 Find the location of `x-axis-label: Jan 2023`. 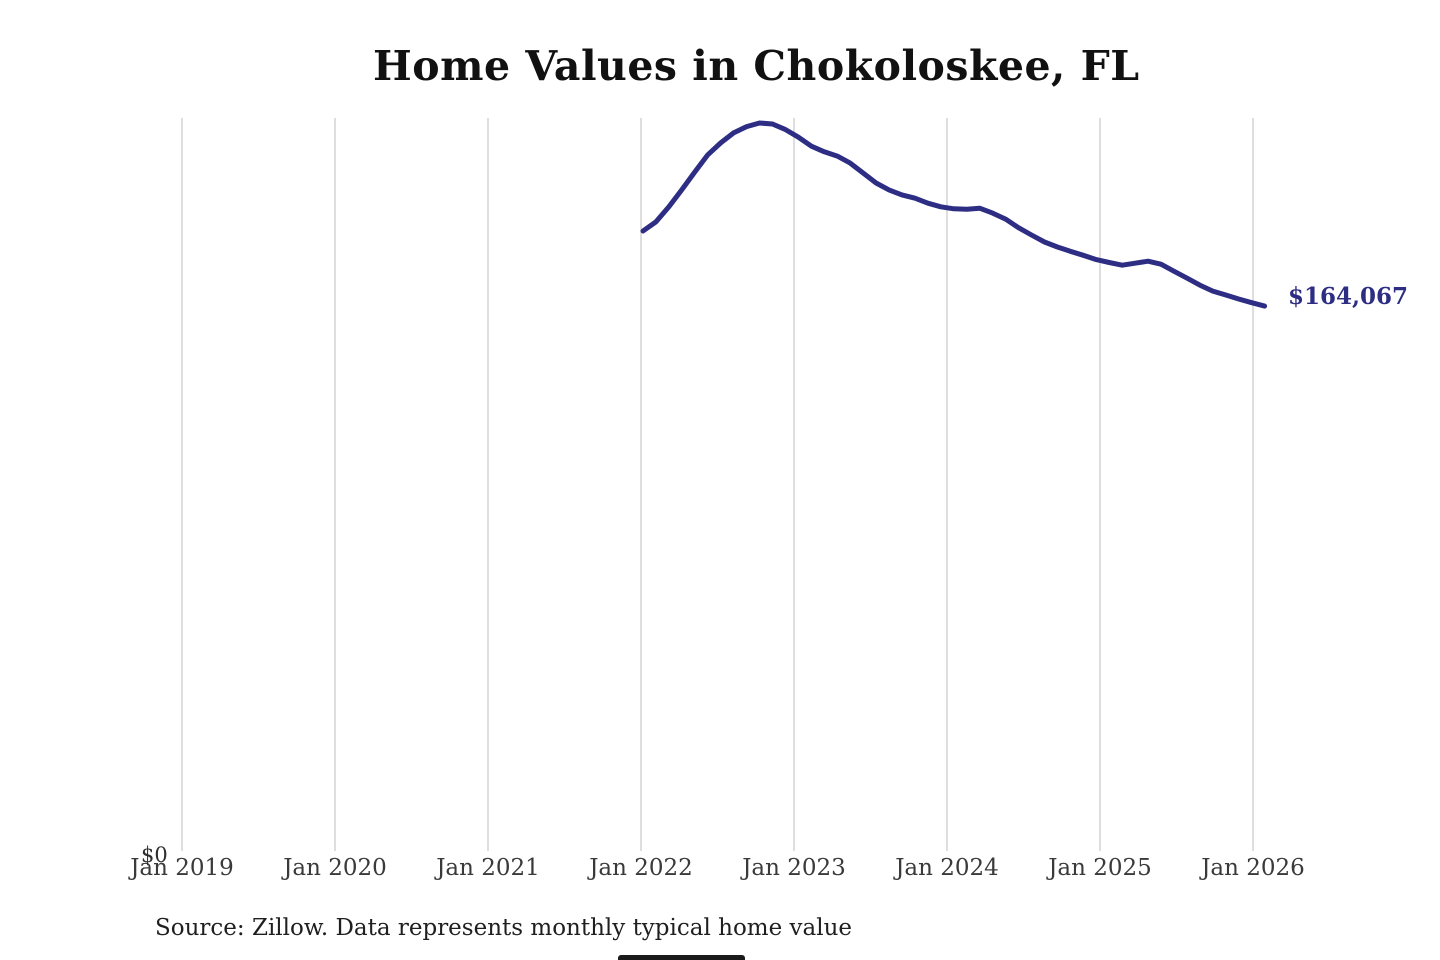

x-axis-label: Jan 2023 is located at coordinates (794, 868).